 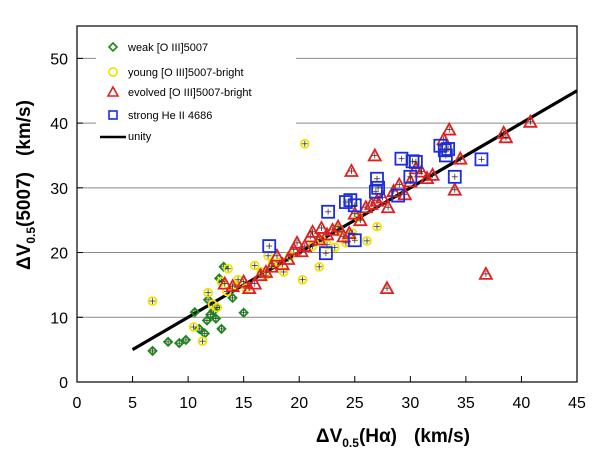 What do you see at coordinates (170, 116) in the screenshot?
I see `legend-label-heii: strong He II 4686` at bounding box center [170, 116].